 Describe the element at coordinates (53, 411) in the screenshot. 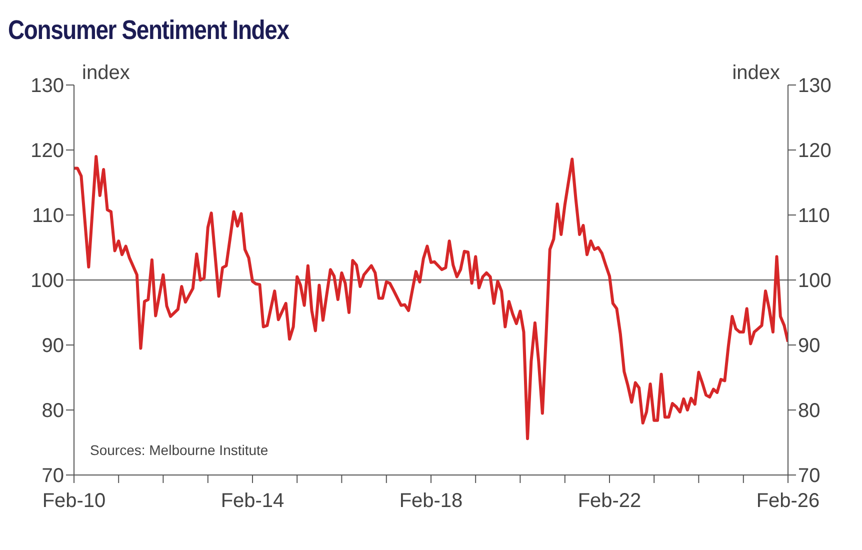

I see `y-tick-label: 80` at that location.